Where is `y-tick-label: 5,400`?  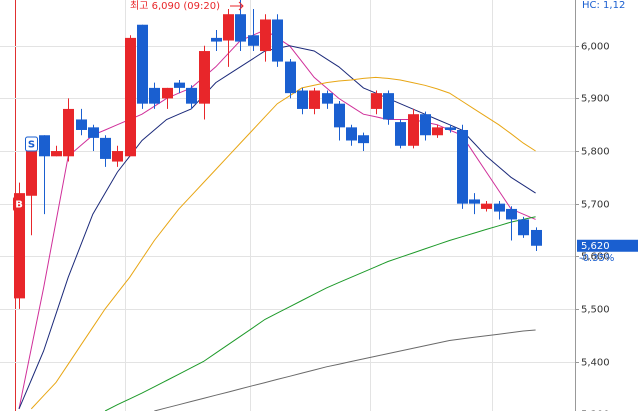
y-tick-label: 5,400 is located at coordinates (595, 363).